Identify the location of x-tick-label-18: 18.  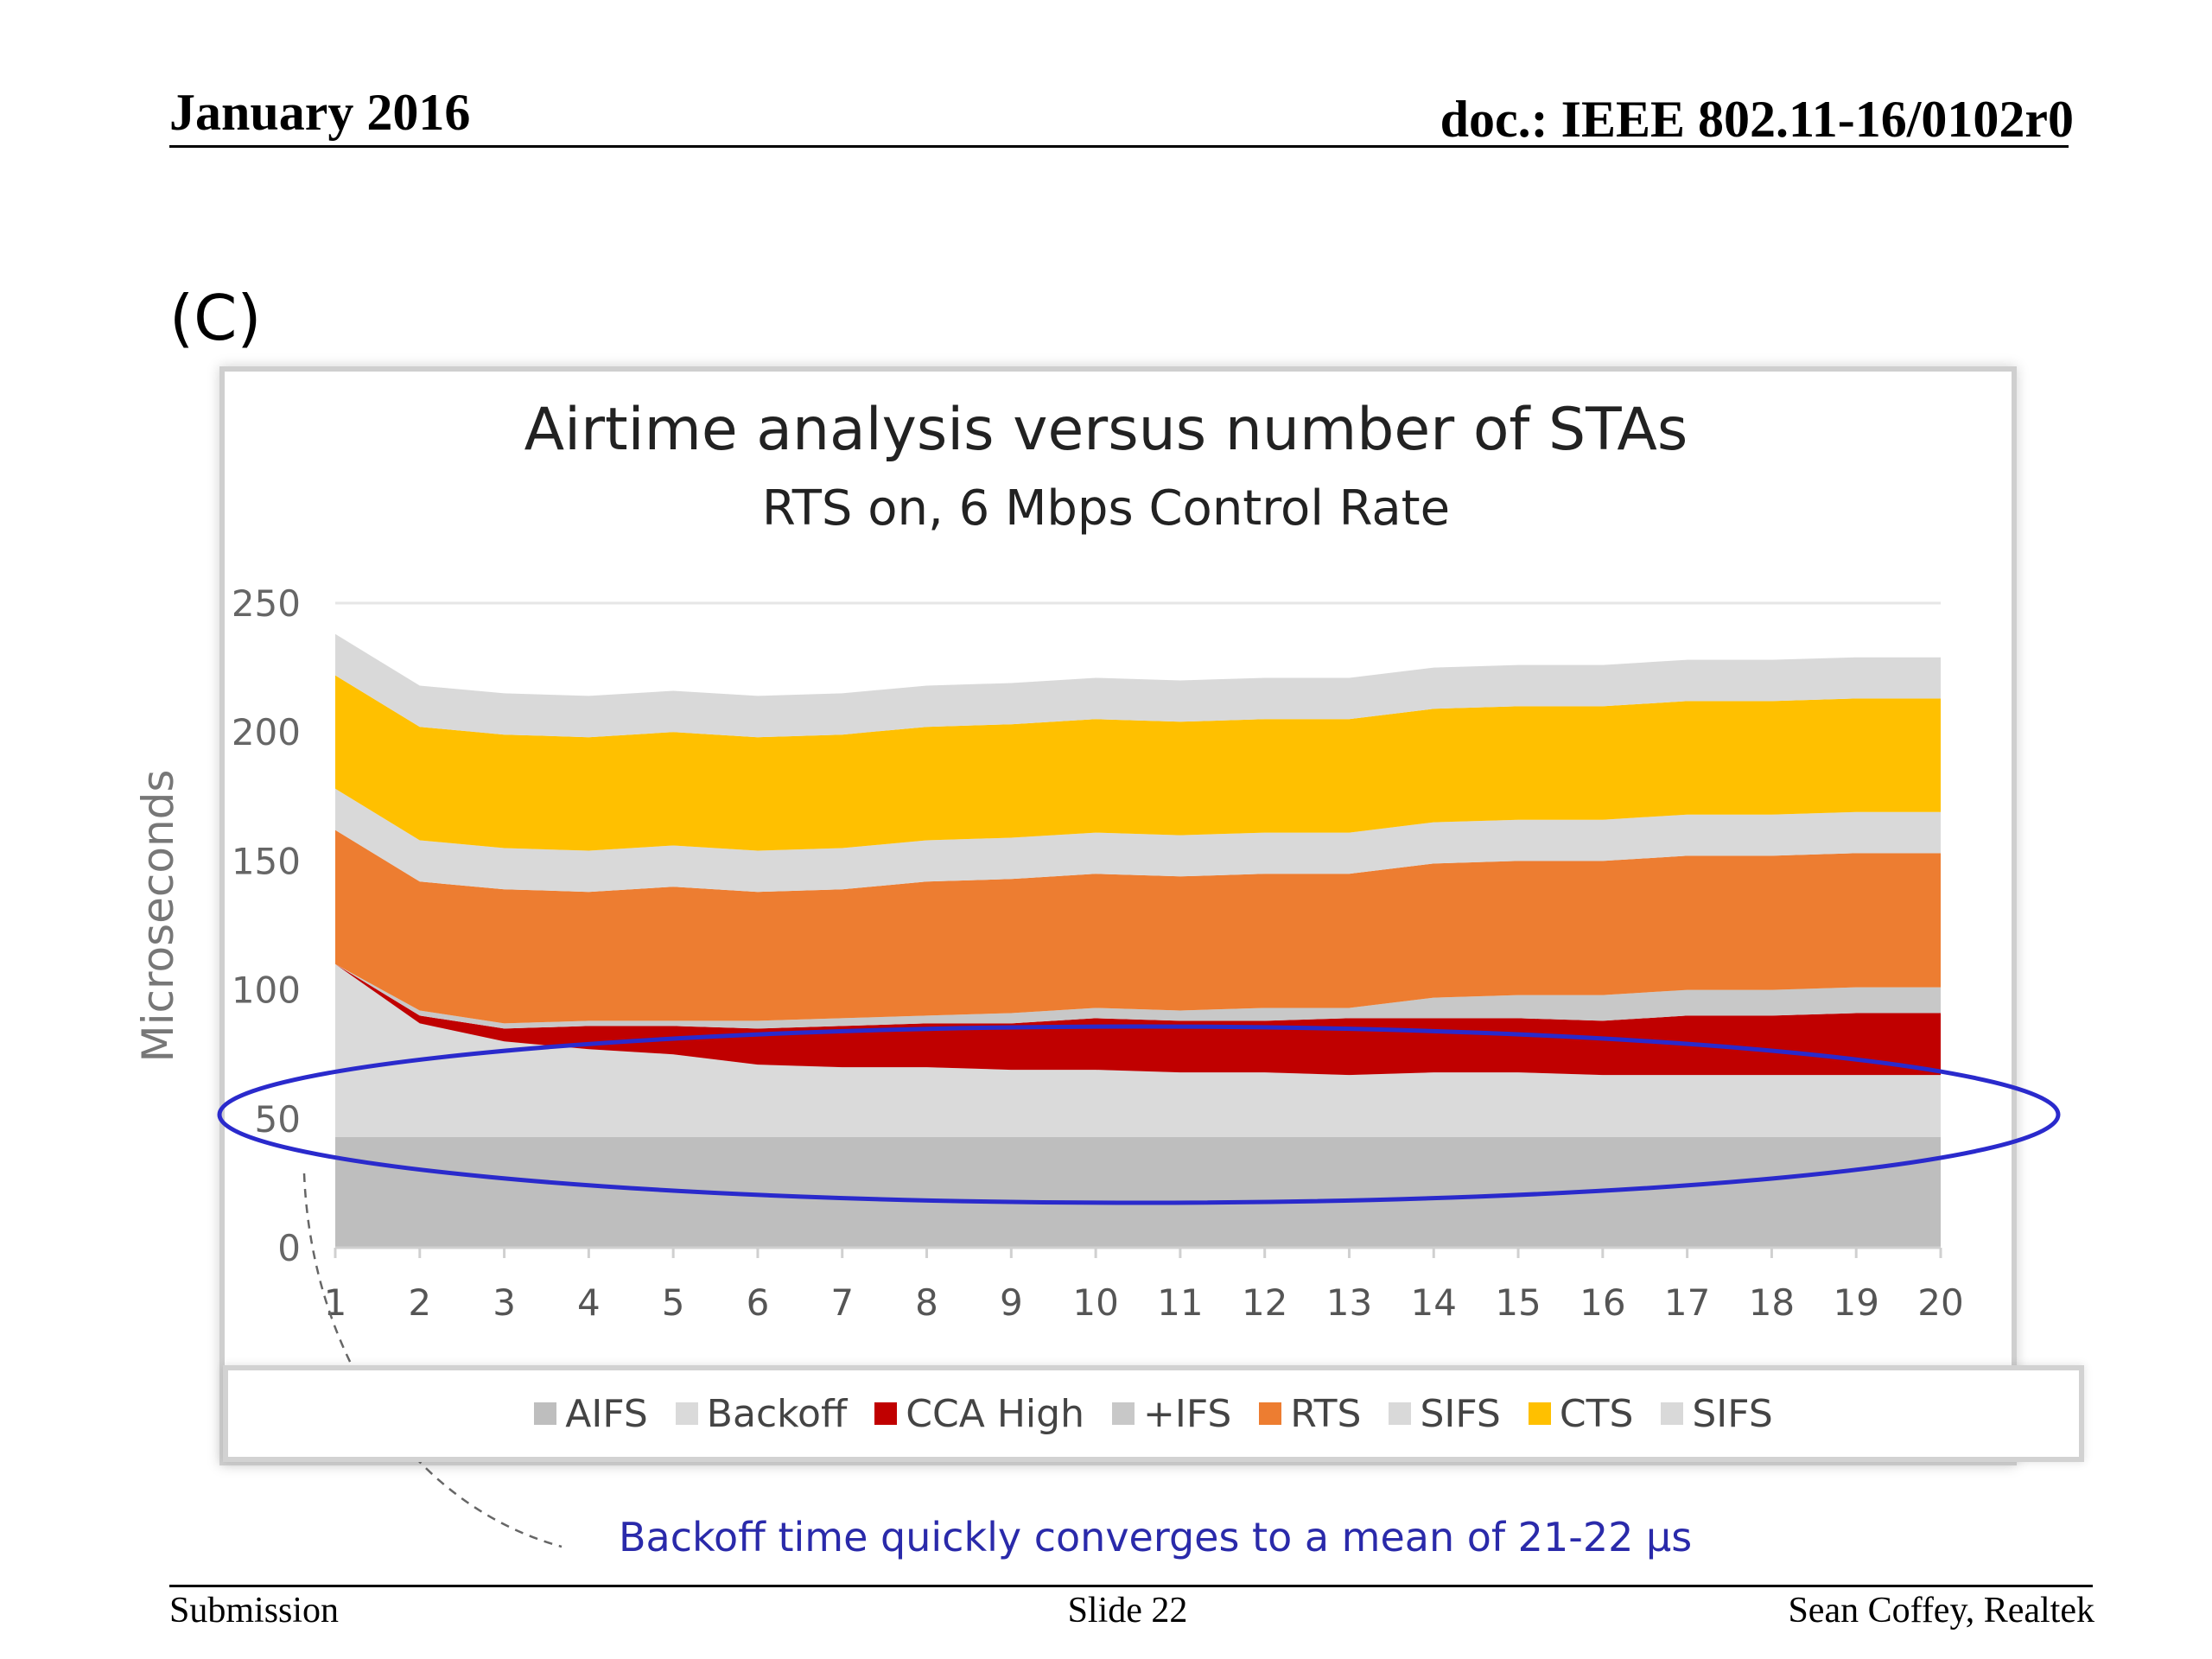
(1772, 1302).